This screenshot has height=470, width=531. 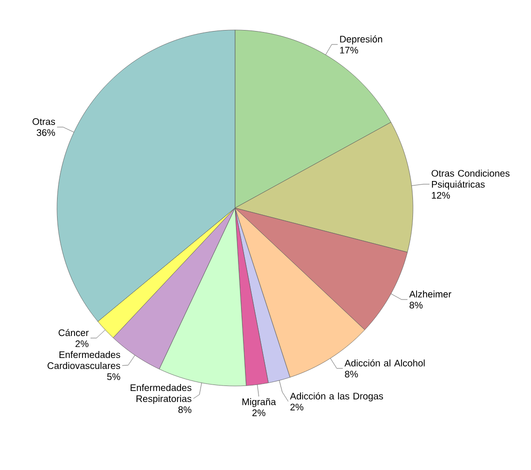 I want to click on slice-label: Otras, so click(x=44, y=121).